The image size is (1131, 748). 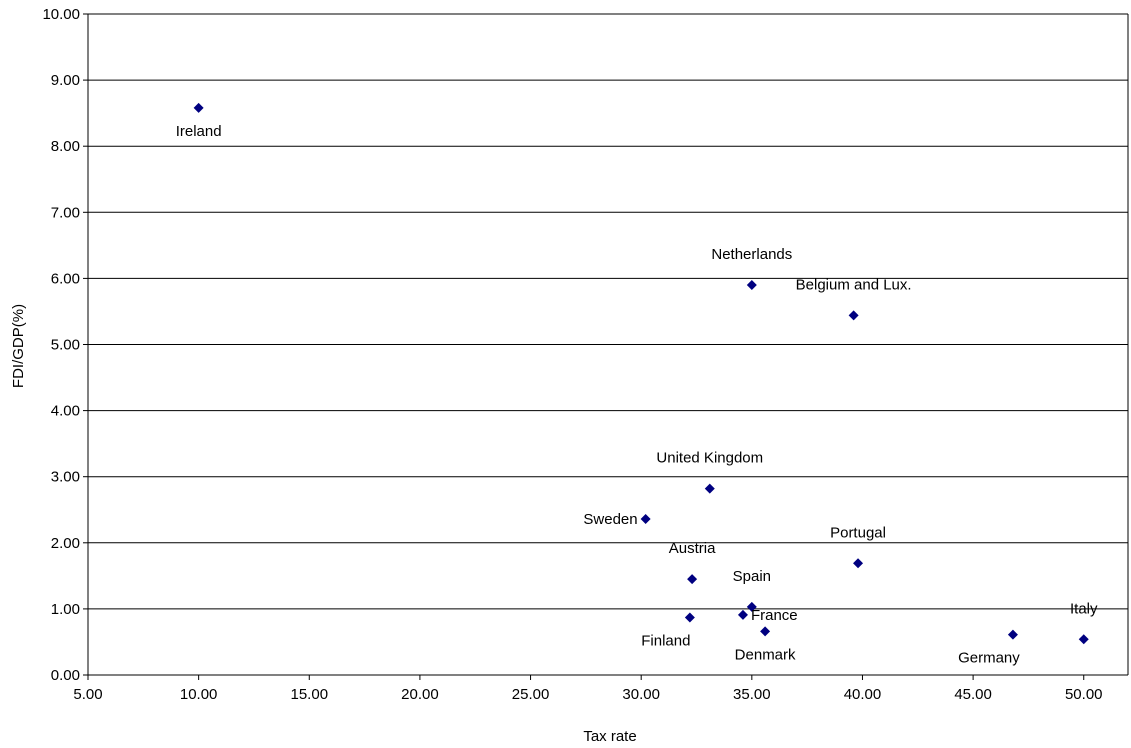 What do you see at coordinates (752, 576) in the screenshot?
I see `point-label: Spain` at bounding box center [752, 576].